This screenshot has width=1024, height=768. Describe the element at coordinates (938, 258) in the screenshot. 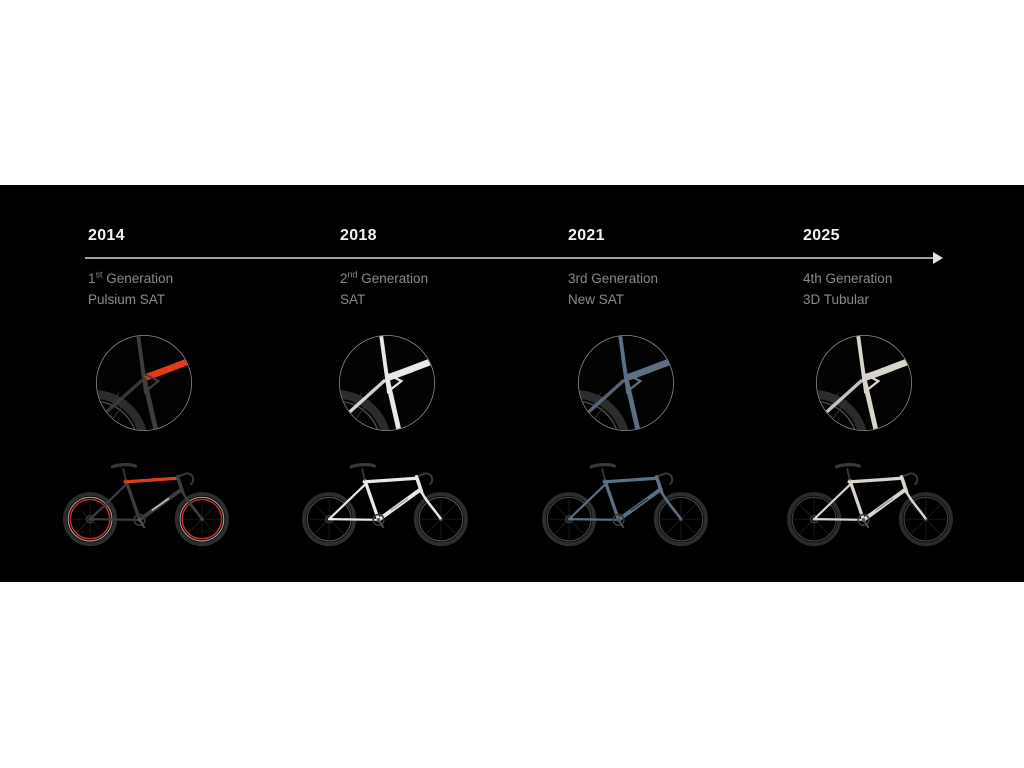

I see `arrowhead-icon` at that location.